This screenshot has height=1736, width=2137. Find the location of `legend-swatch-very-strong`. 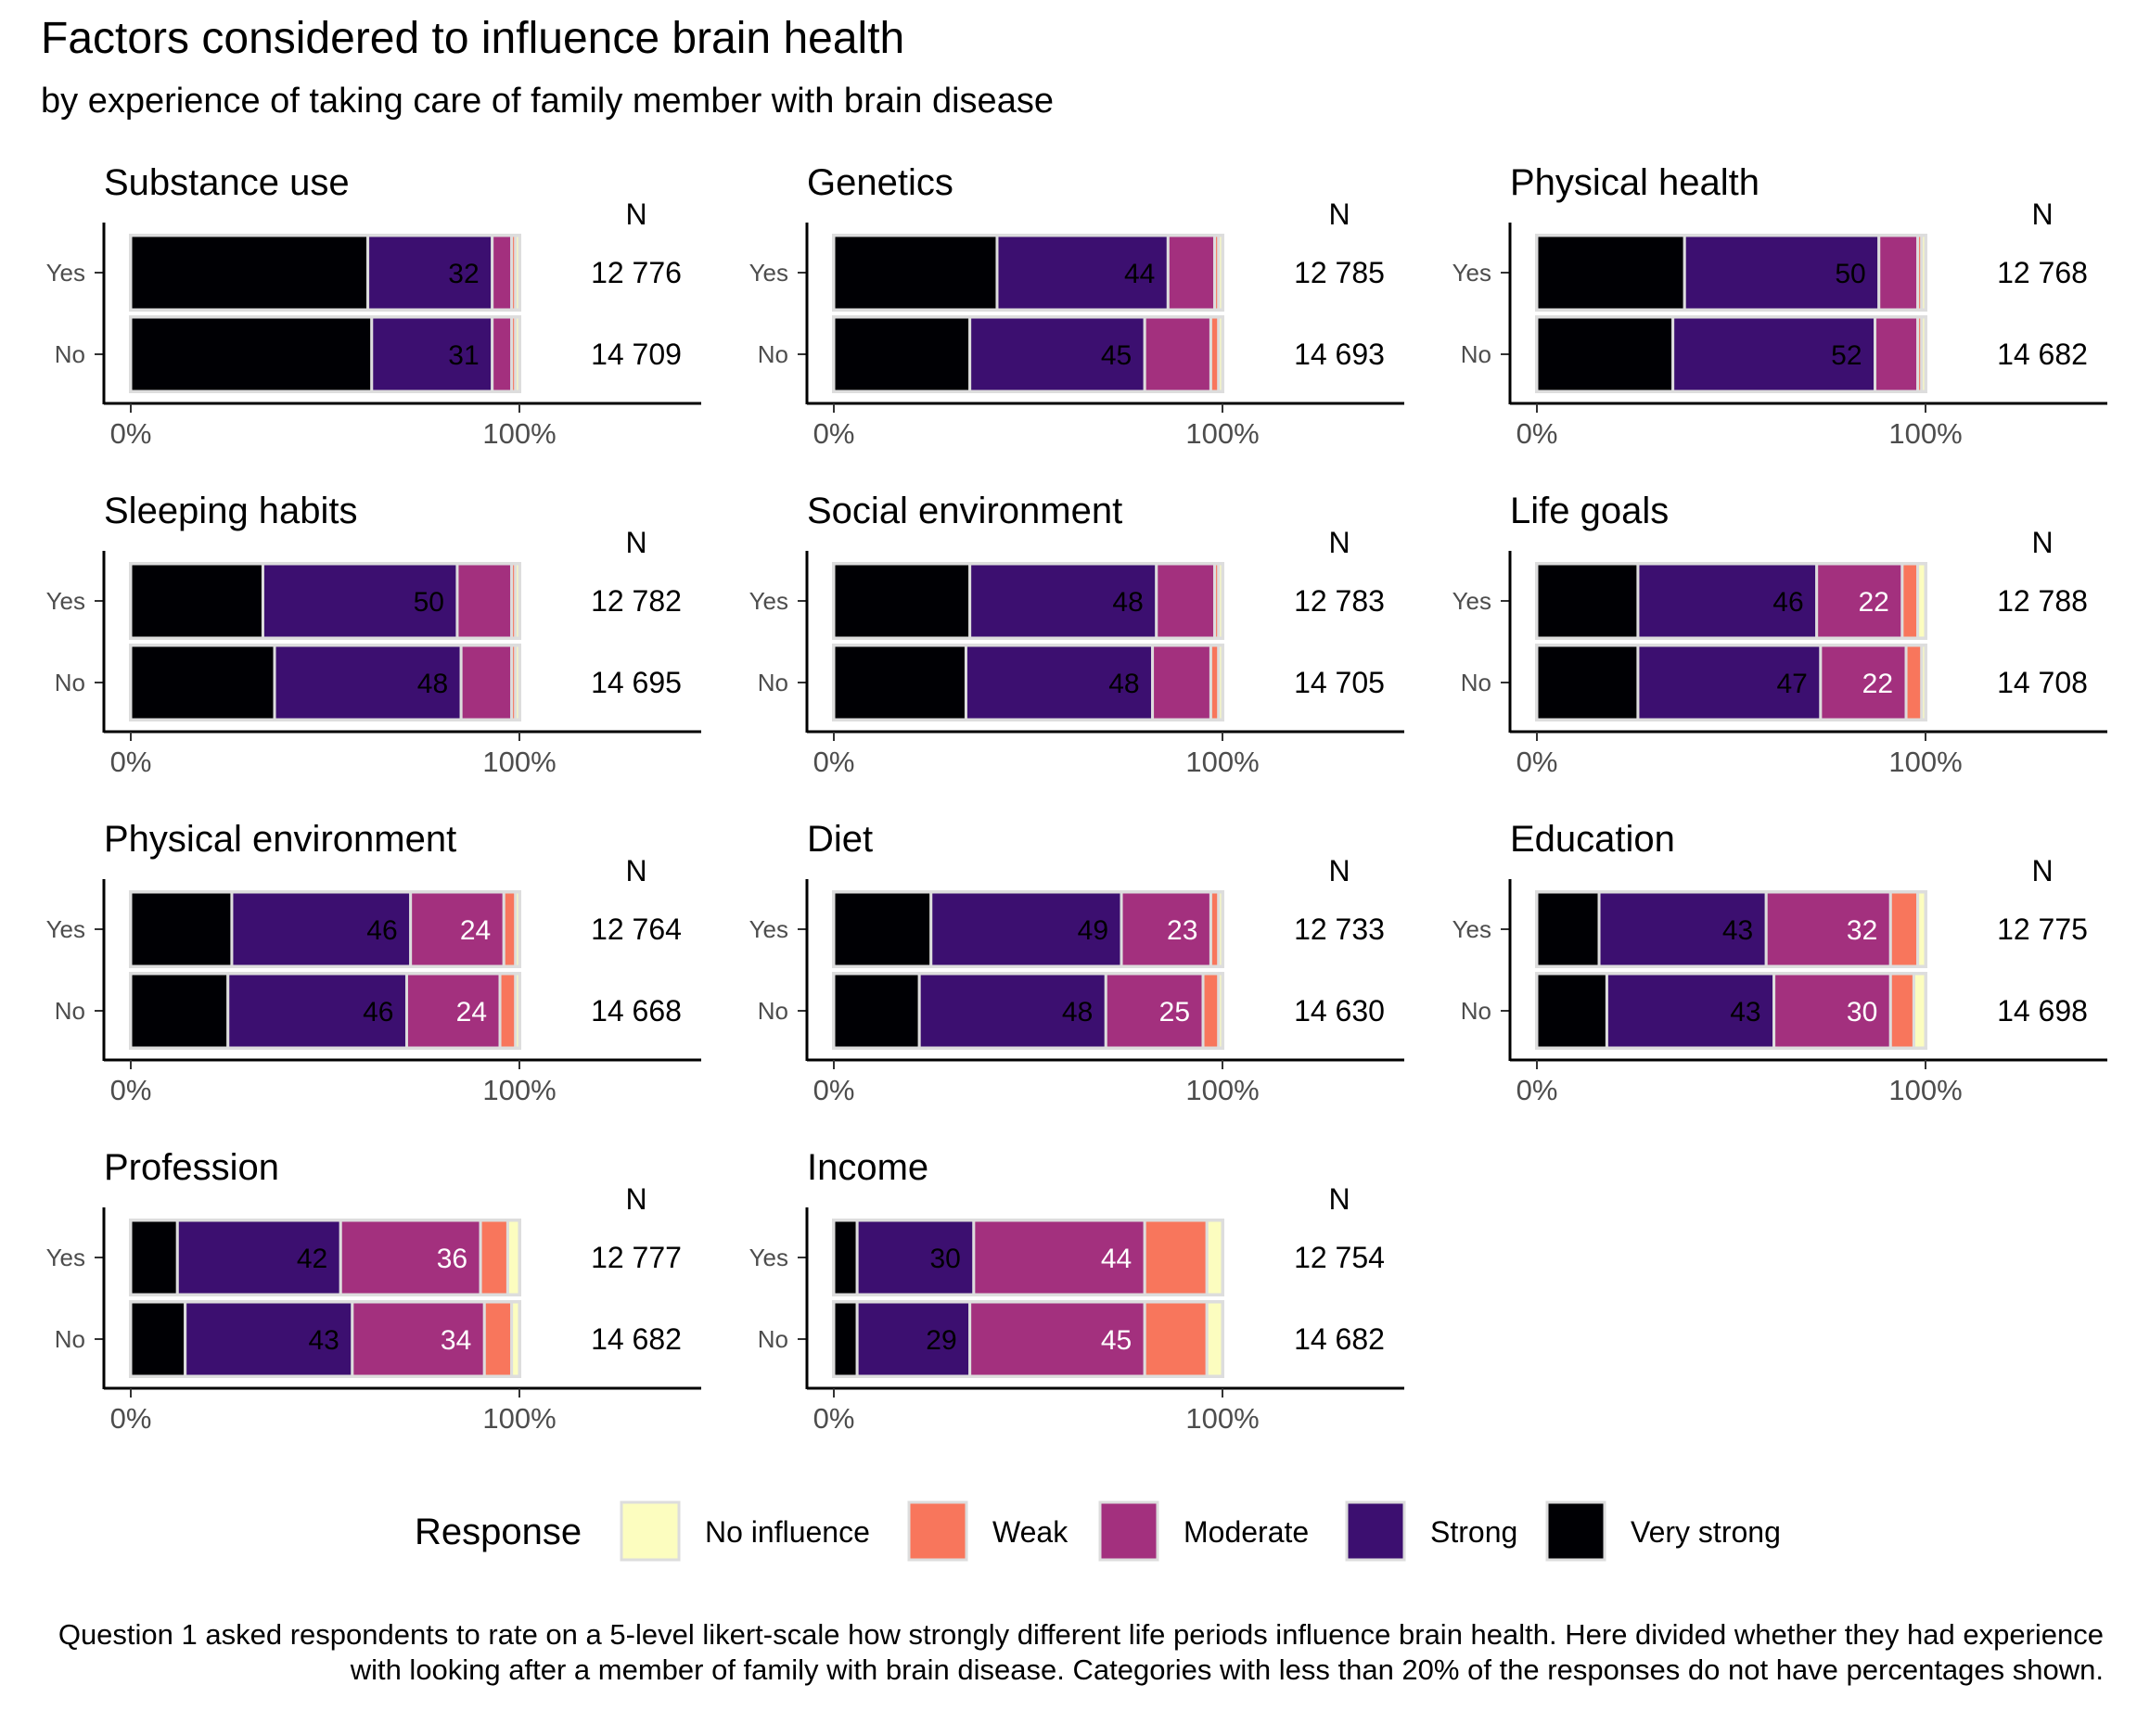

legend-swatch-very-strong is located at coordinates (1576, 1531).